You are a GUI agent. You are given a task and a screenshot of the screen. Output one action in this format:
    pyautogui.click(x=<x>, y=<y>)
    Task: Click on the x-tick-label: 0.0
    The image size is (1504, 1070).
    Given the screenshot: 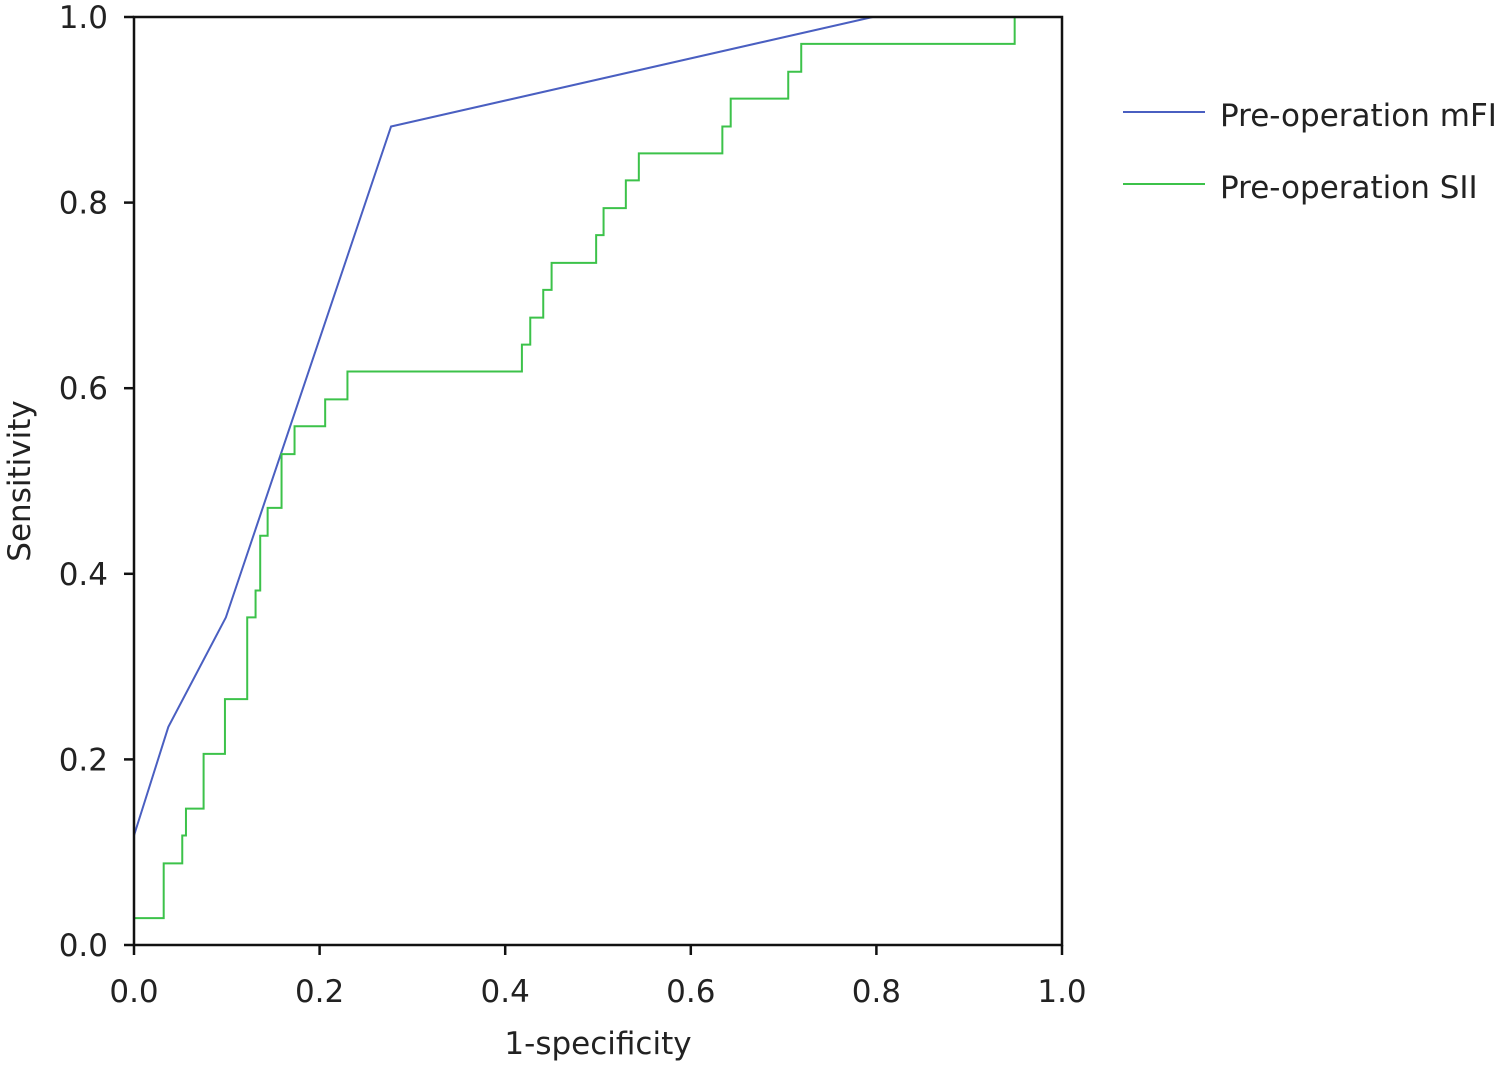 What is the action you would take?
    pyautogui.click(x=133, y=992)
    